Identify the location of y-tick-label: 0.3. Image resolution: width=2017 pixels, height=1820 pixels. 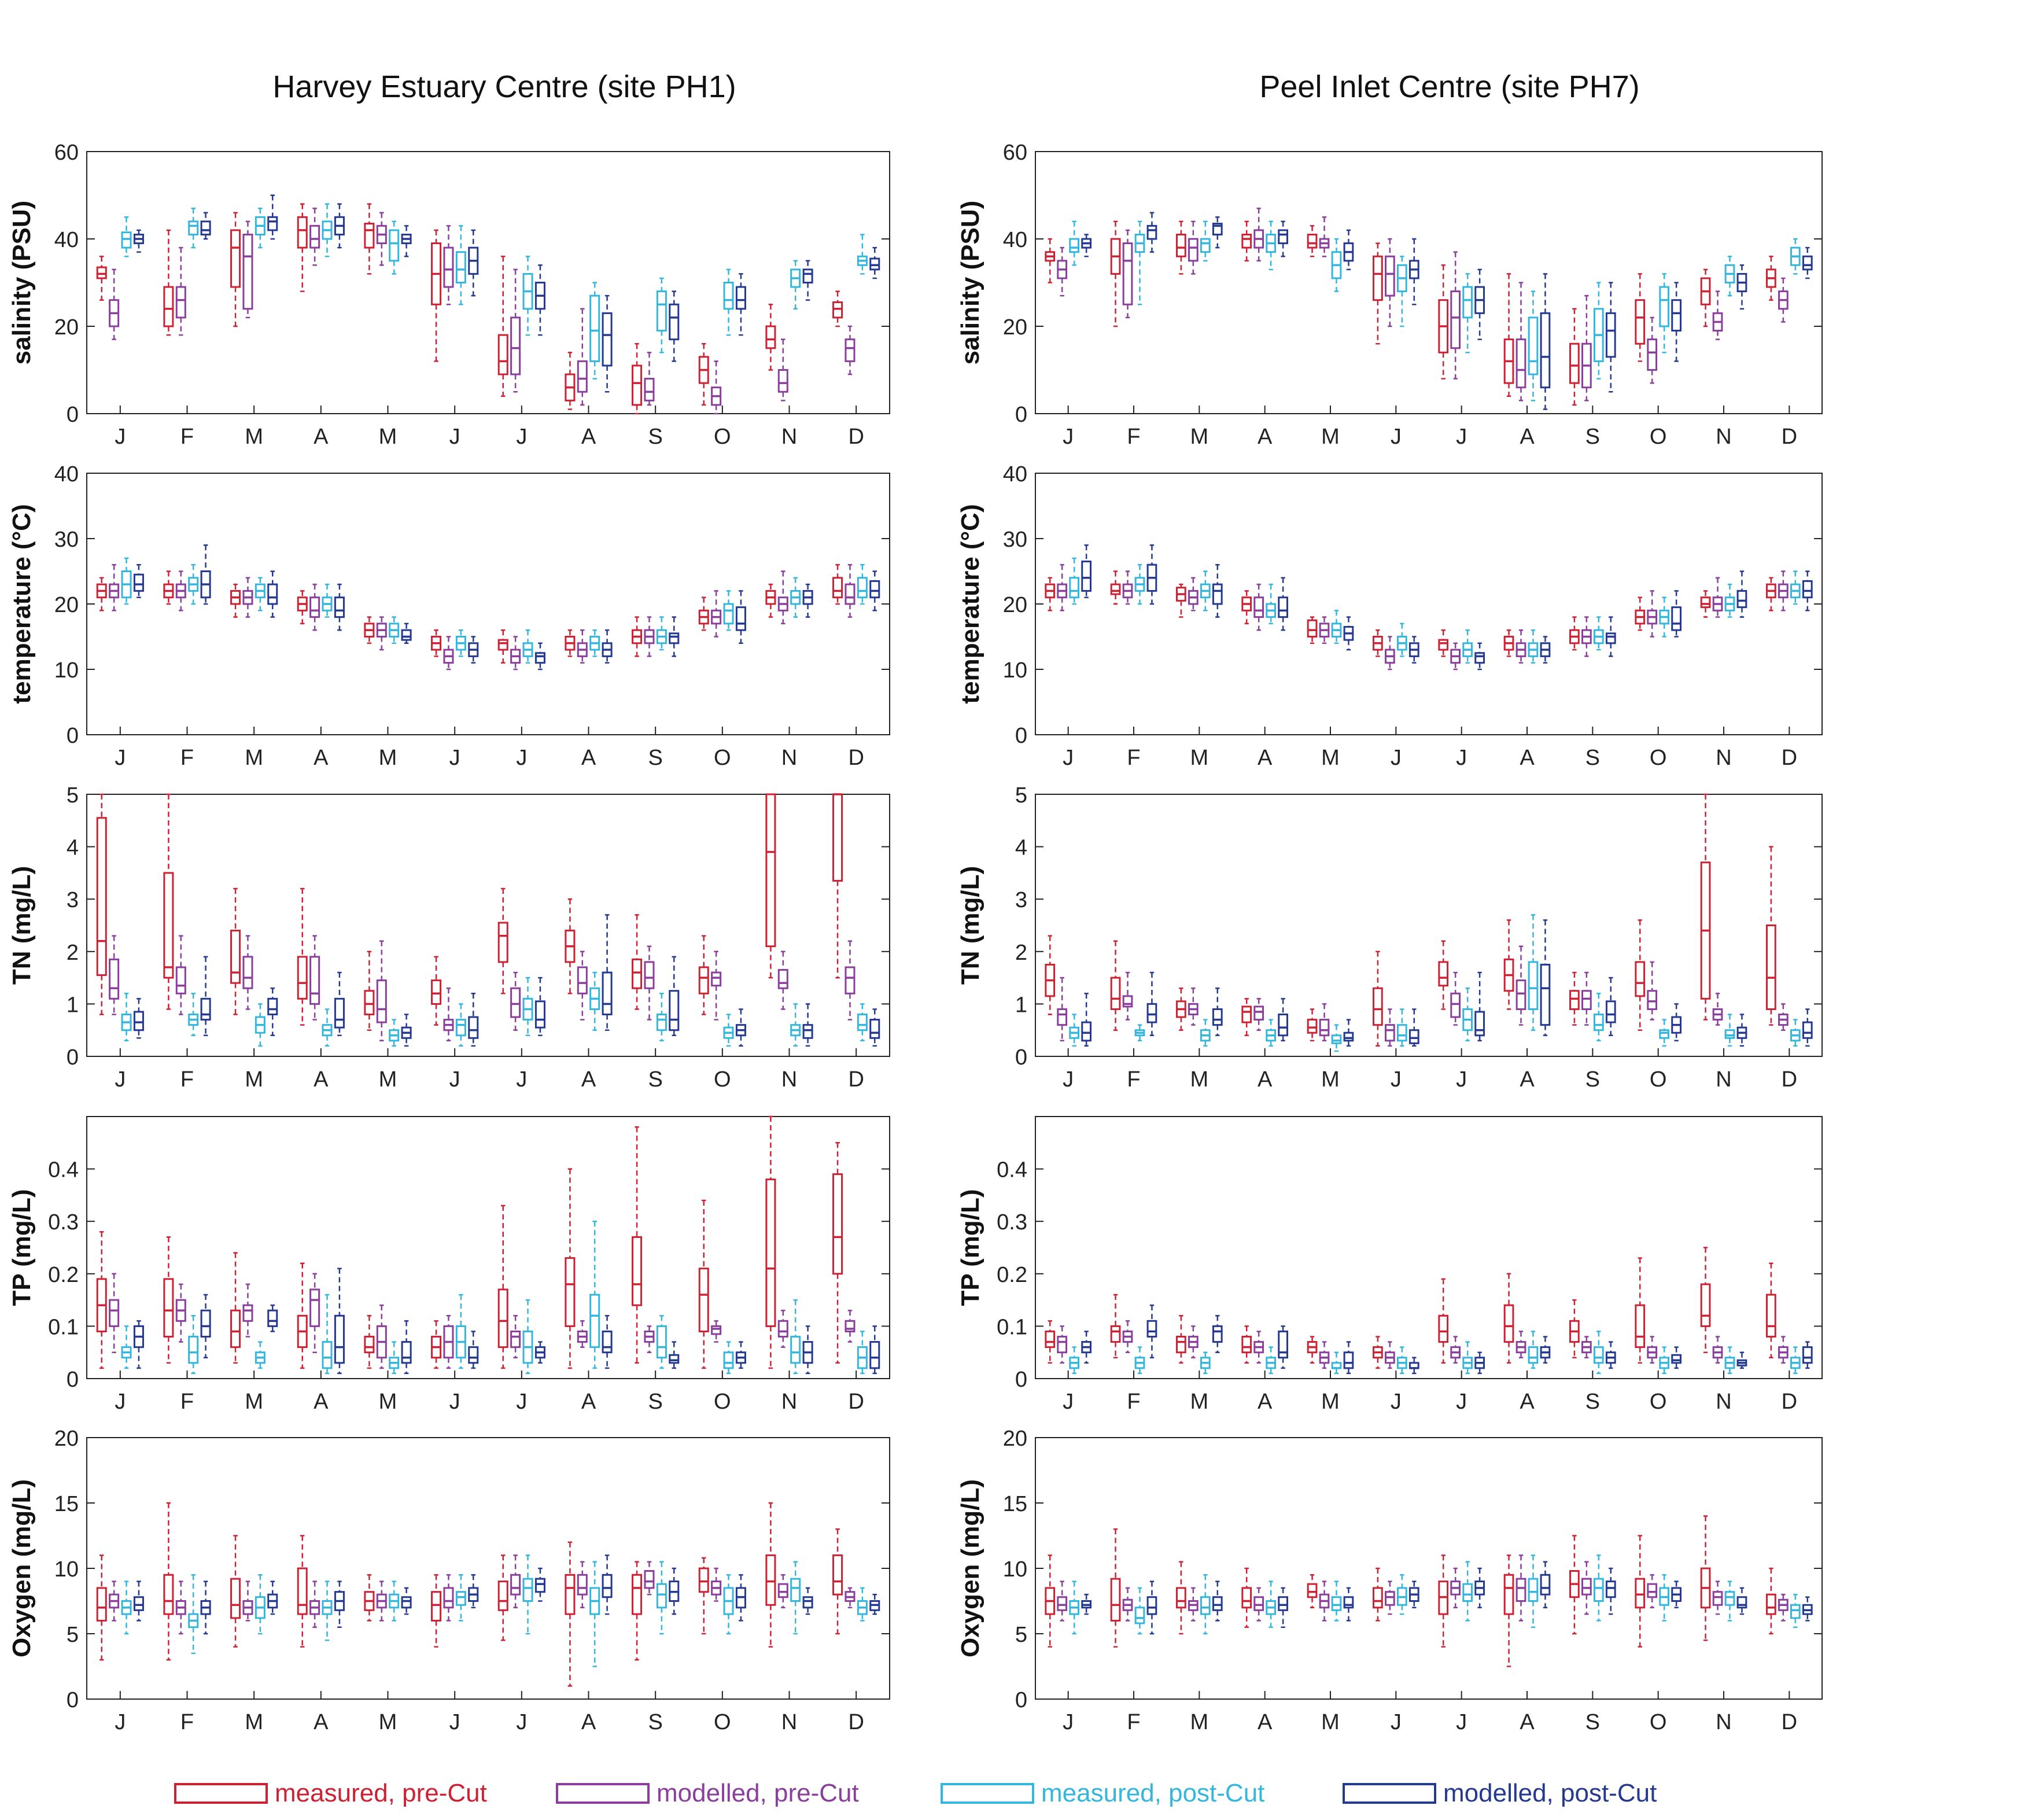
(63, 1222).